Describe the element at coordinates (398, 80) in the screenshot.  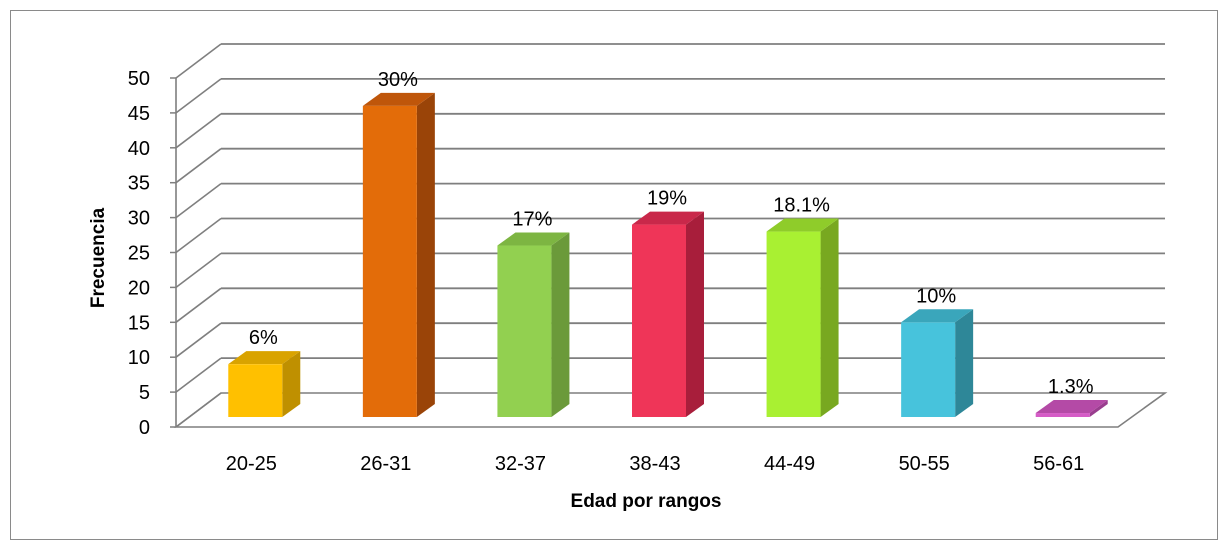
I see `data-label: 30%` at that location.